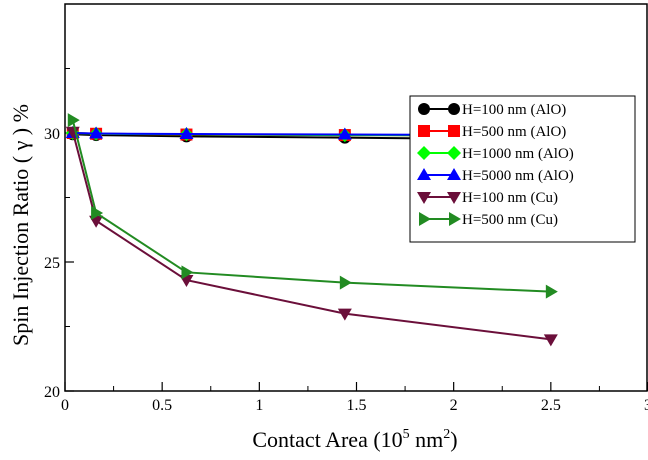  Describe the element at coordinates (357, 405) in the screenshot. I see `x-tick-label: 1.5` at that location.